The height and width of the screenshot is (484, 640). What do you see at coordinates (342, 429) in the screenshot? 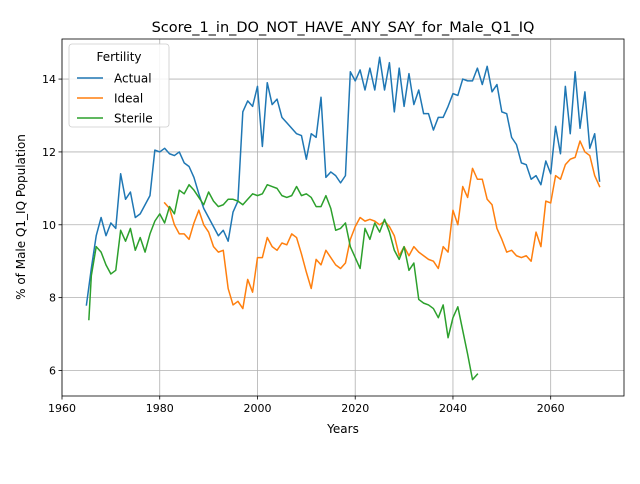
I see `x-axis-label: Years` at bounding box center [342, 429].